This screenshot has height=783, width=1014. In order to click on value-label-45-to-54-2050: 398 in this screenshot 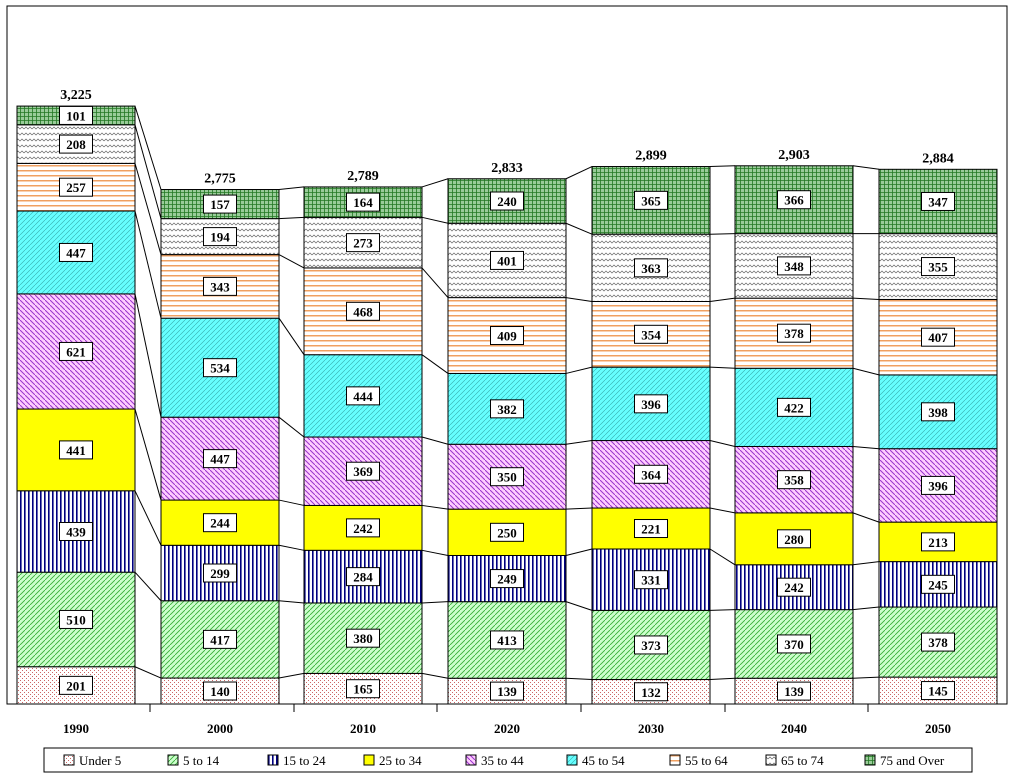, I will do `click(938, 412)`.